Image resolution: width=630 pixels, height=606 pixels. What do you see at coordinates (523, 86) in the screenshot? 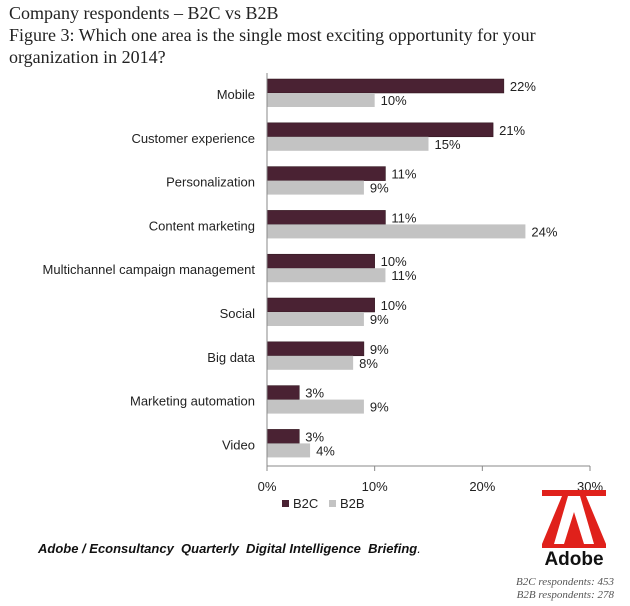
I see `b2c-value-label: 22%` at bounding box center [523, 86].